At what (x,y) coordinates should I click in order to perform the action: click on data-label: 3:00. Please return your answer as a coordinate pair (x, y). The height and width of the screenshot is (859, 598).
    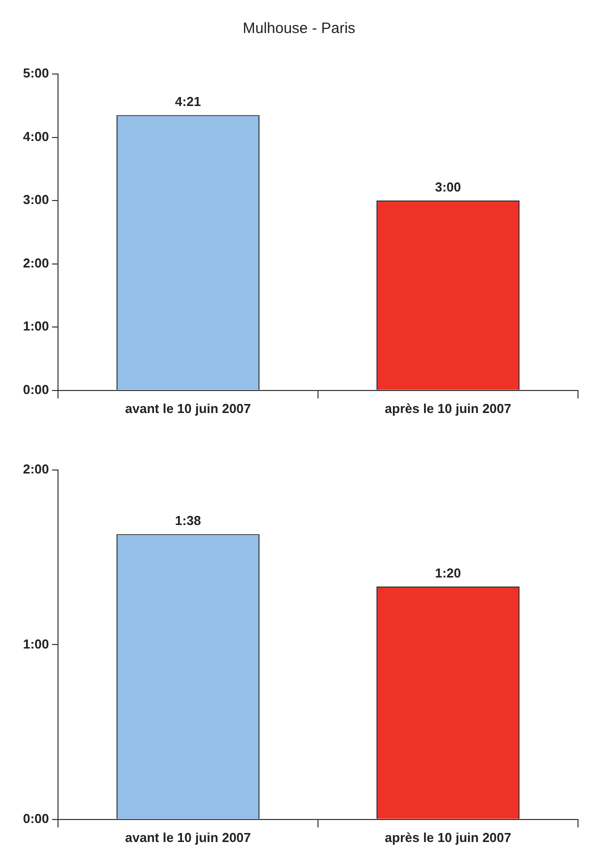
    Looking at the image, I should click on (448, 187).